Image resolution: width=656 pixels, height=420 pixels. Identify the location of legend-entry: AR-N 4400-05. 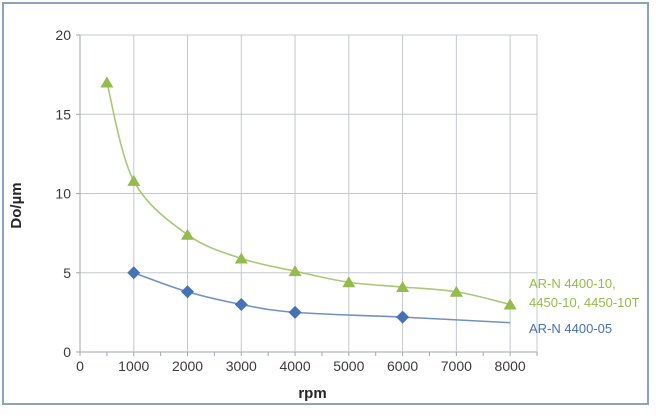
(570, 328).